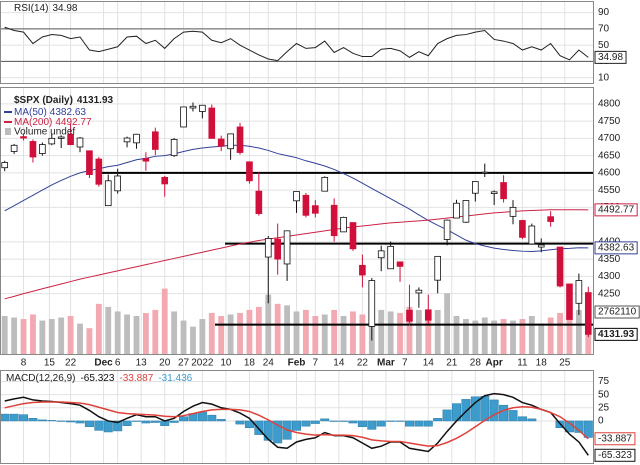 This screenshot has width=640, height=465. I want to click on legend-value: 4492.77, so click(73, 122).